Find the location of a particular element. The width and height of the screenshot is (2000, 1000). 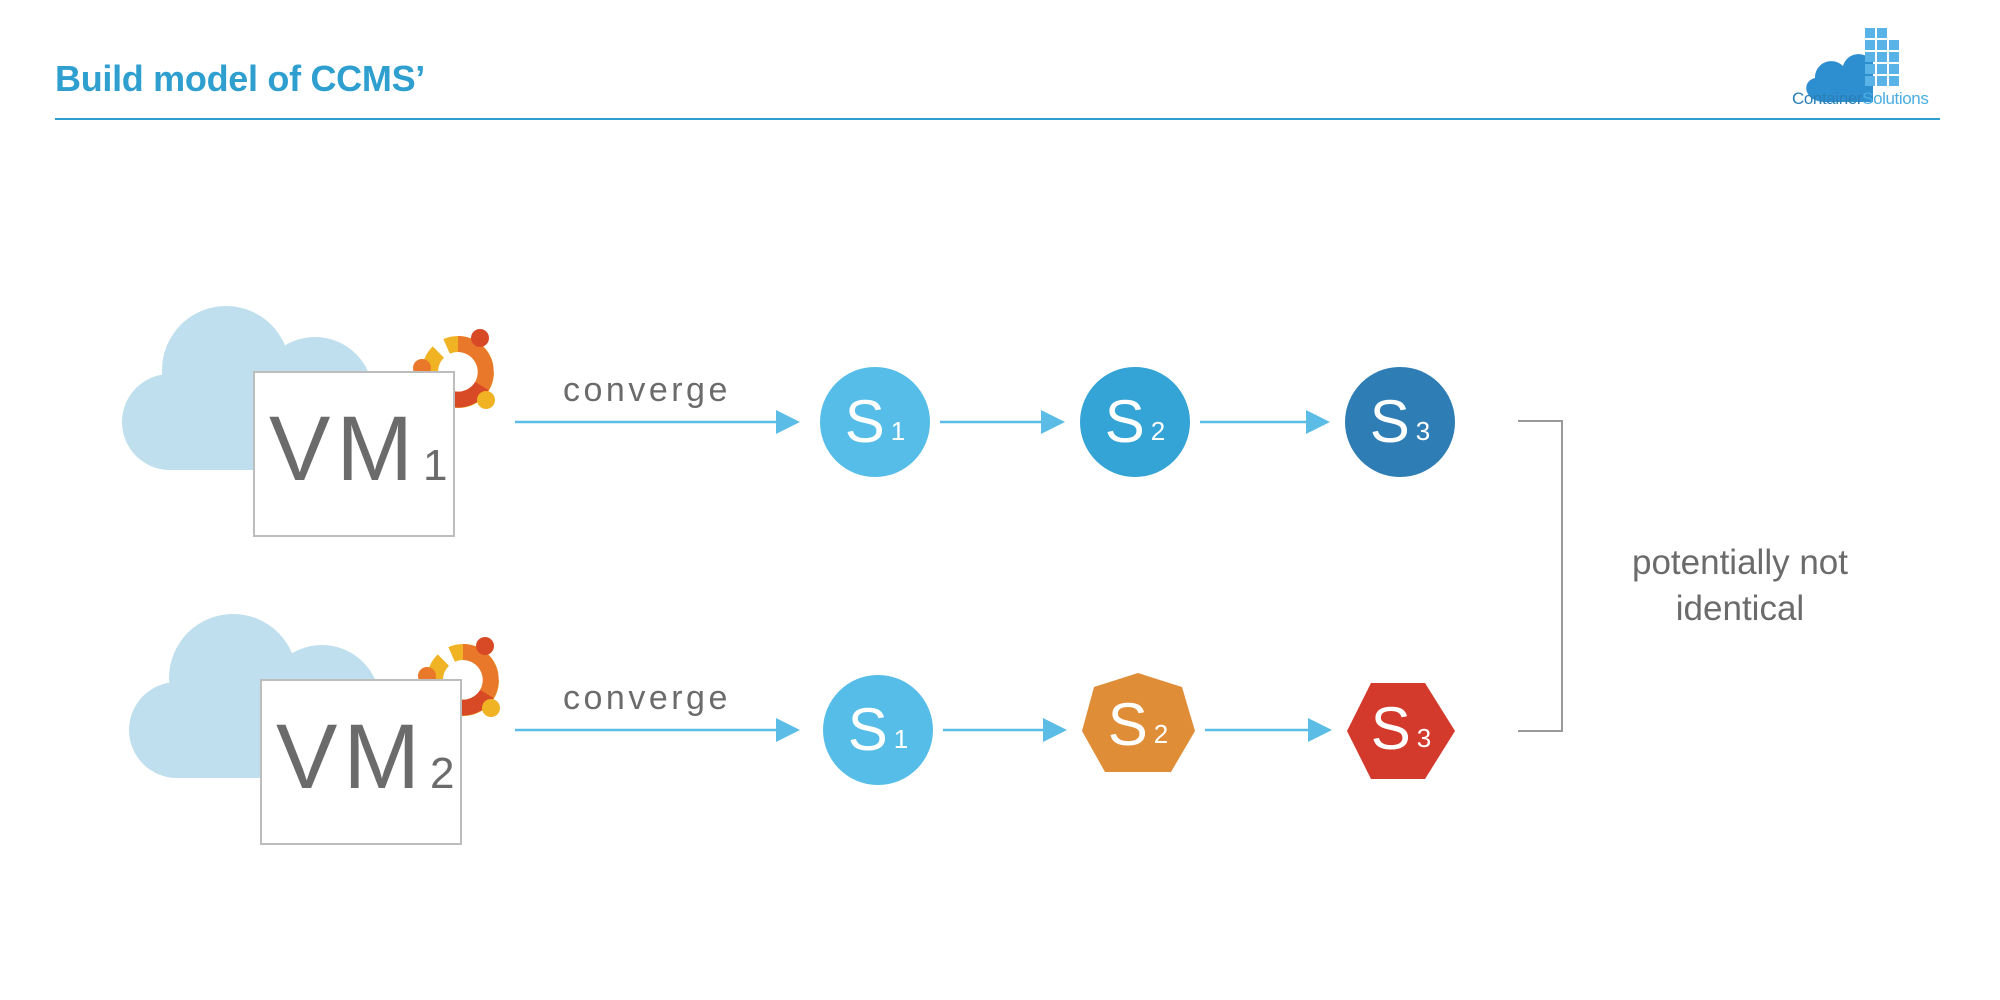

logo-wordmark: ContainerSolutions is located at coordinates (1872, 99).